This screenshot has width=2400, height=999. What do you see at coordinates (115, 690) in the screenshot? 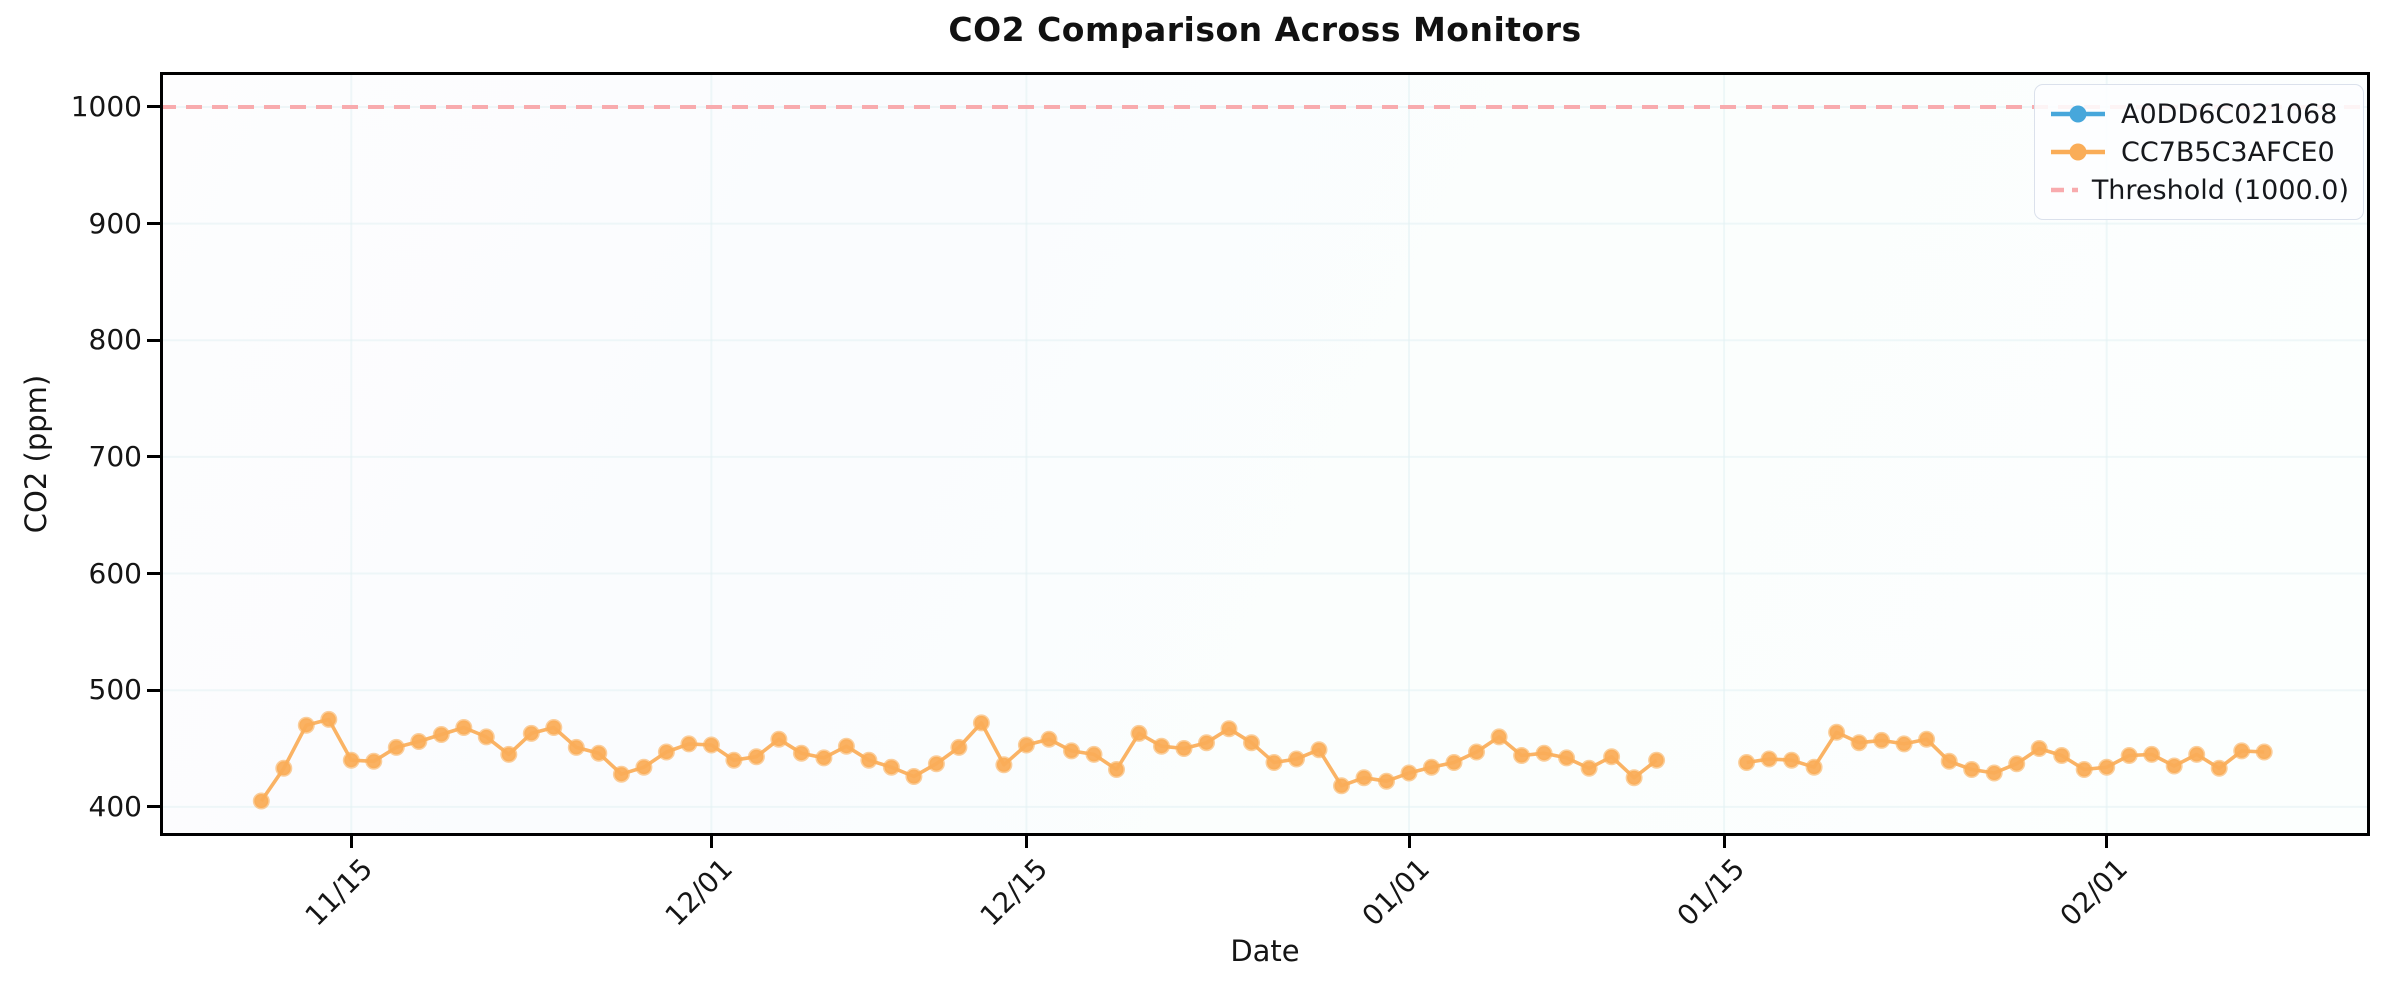
I see `y-tick-label: 500` at bounding box center [115, 690].